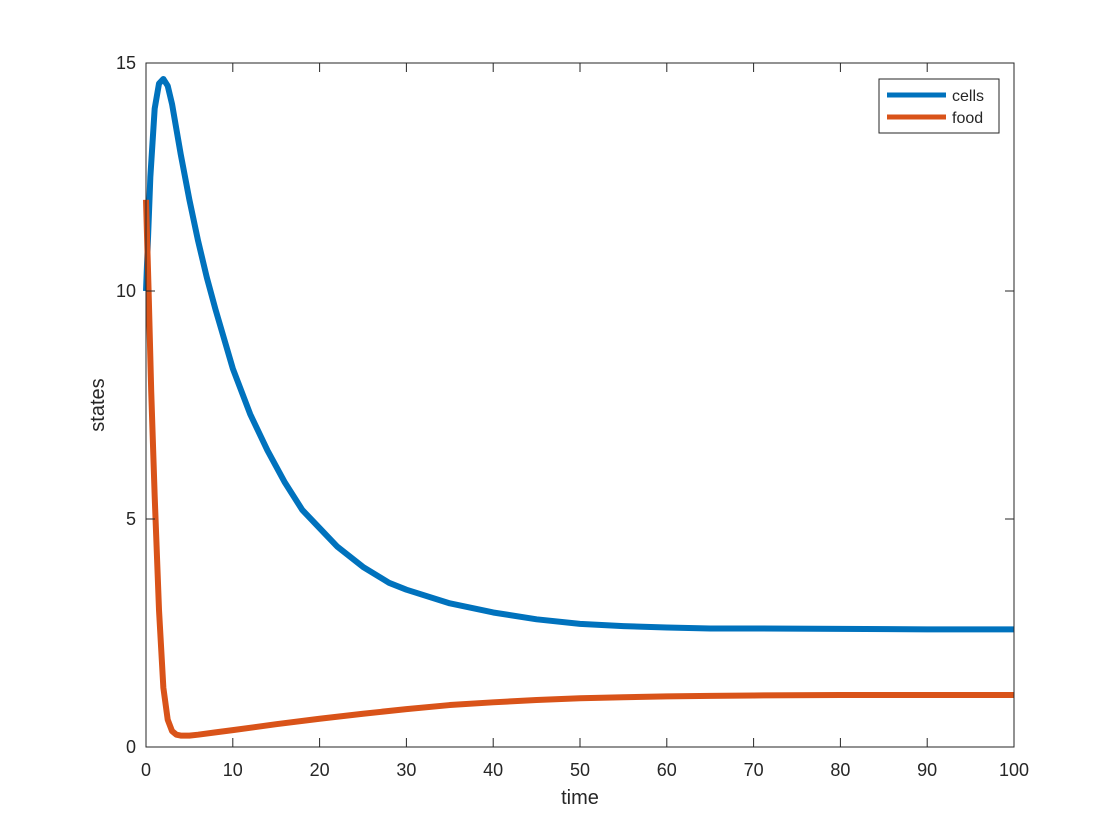  Describe the element at coordinates (233, 770) in the screenshot. I see `x-tick-label: 10` at that location.